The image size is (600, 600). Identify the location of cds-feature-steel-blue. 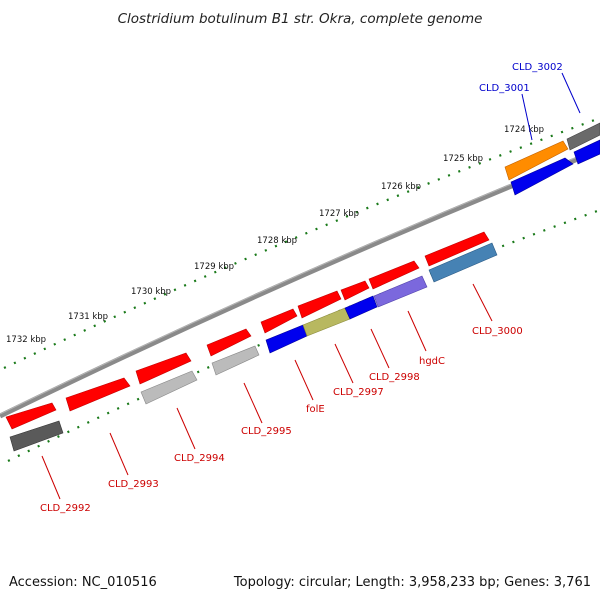
(463, 262).